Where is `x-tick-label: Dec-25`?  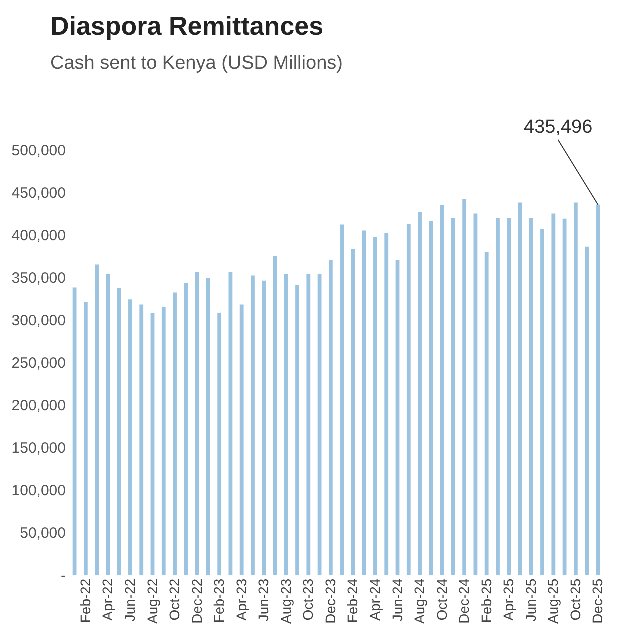
x-tick-label: Dec-25 is located at coordinates (598, 601).